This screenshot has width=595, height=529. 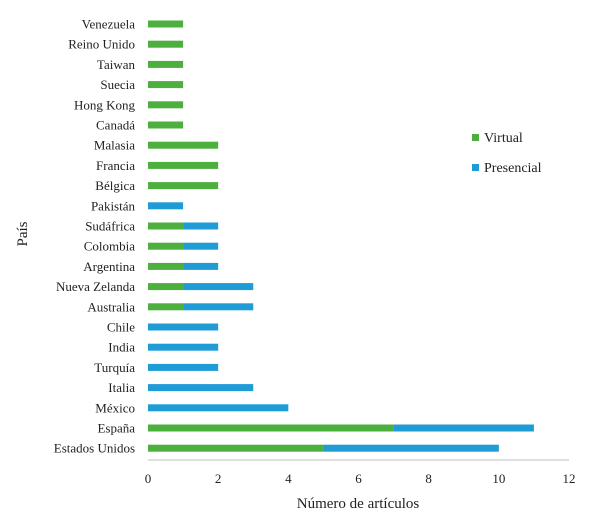 I want to click on bar-presencial-italia, so click(x=201, y=388).